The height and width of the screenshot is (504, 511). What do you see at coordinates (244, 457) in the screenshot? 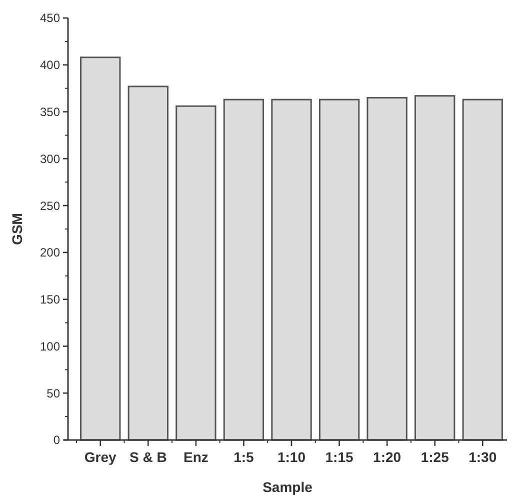
I see `x-tick-label: 1:5` at bounding box center [244, 457].